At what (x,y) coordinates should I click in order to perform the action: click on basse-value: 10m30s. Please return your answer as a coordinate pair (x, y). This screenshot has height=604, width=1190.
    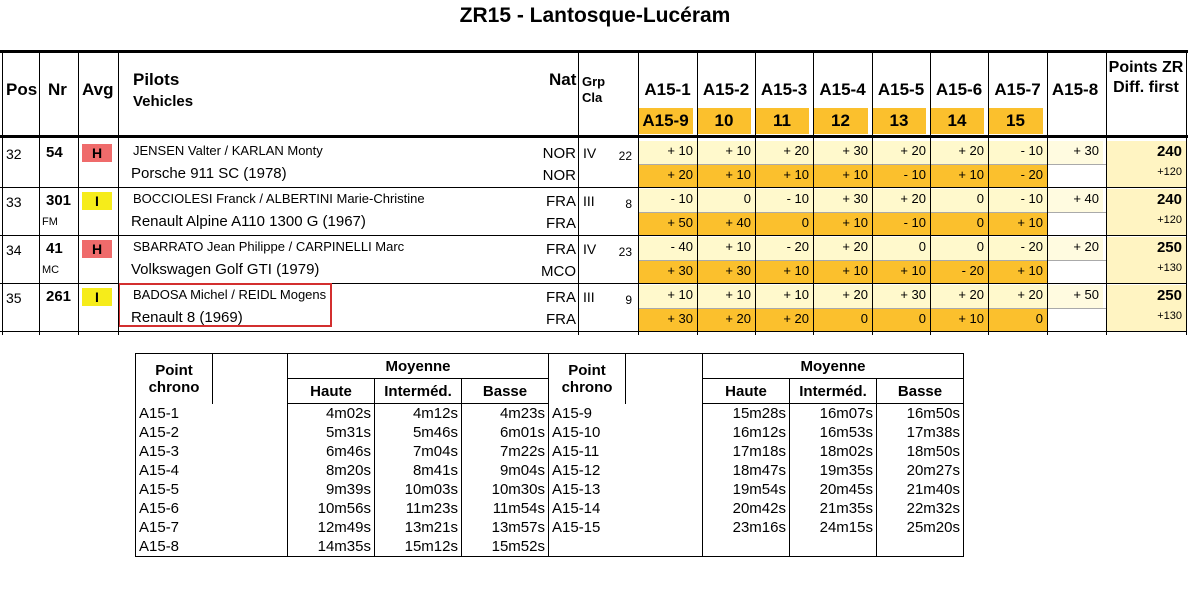
    Looking at the image, I should click on (505, 489).